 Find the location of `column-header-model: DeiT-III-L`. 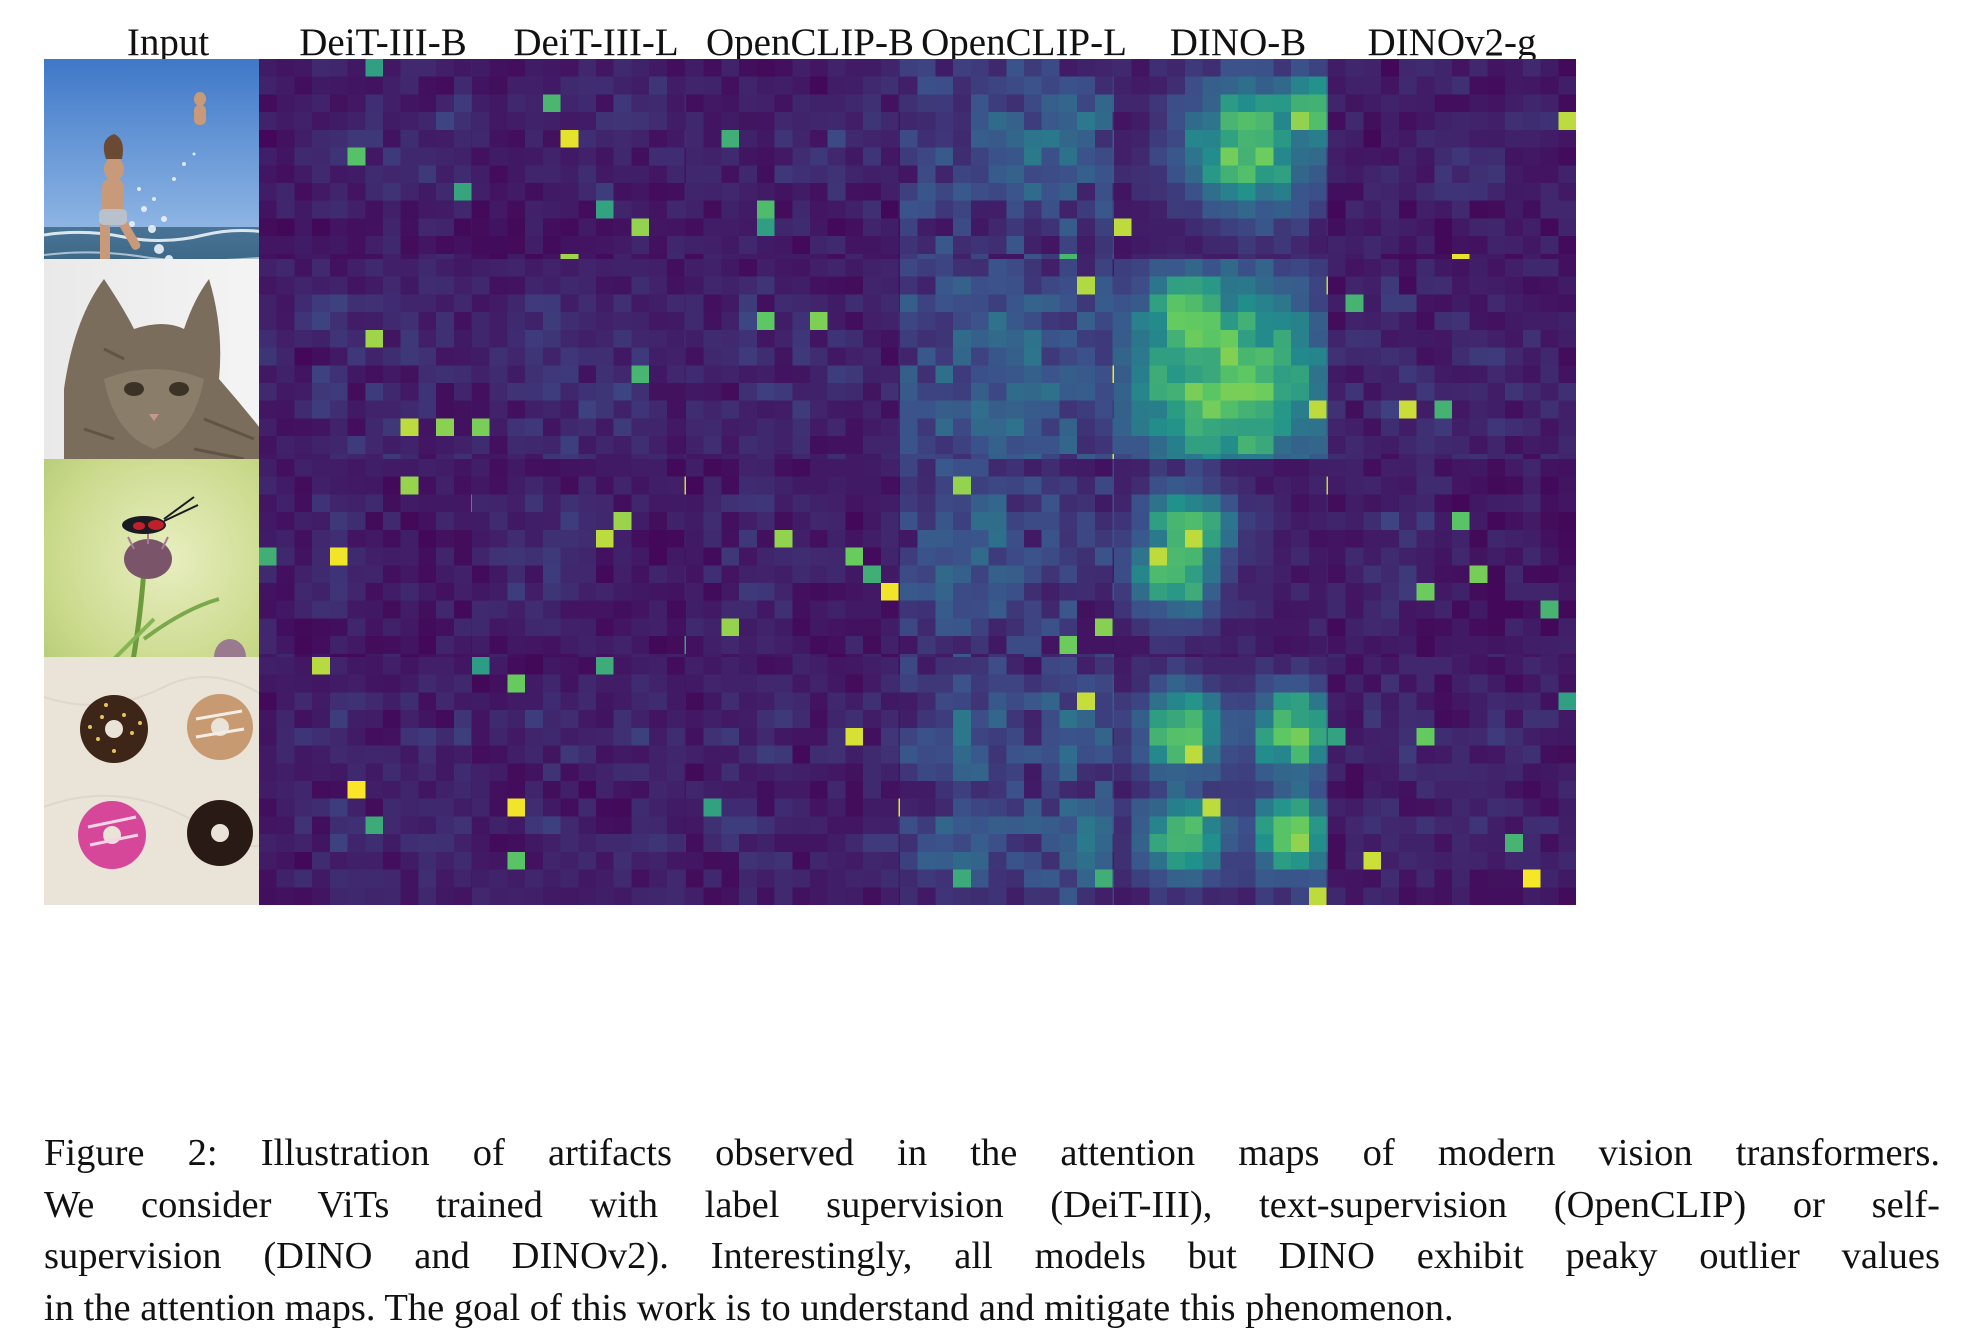

column-header-model: DeiT-III-L is located at coordinates (596, 42).